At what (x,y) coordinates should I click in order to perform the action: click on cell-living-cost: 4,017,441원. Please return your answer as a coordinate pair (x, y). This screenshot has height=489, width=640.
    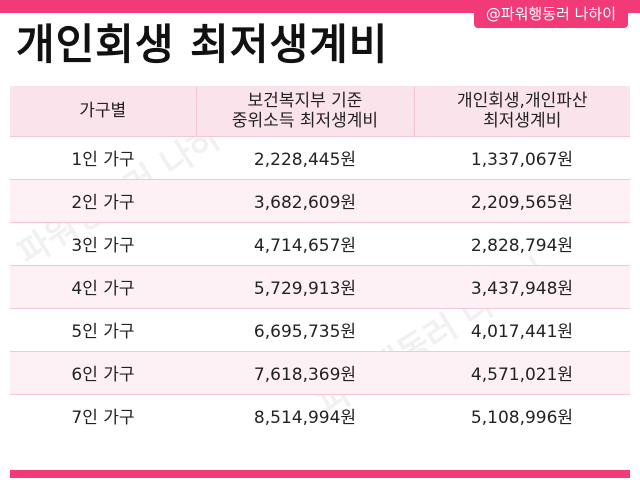
    Looking at the image, I should click on (522, 329).